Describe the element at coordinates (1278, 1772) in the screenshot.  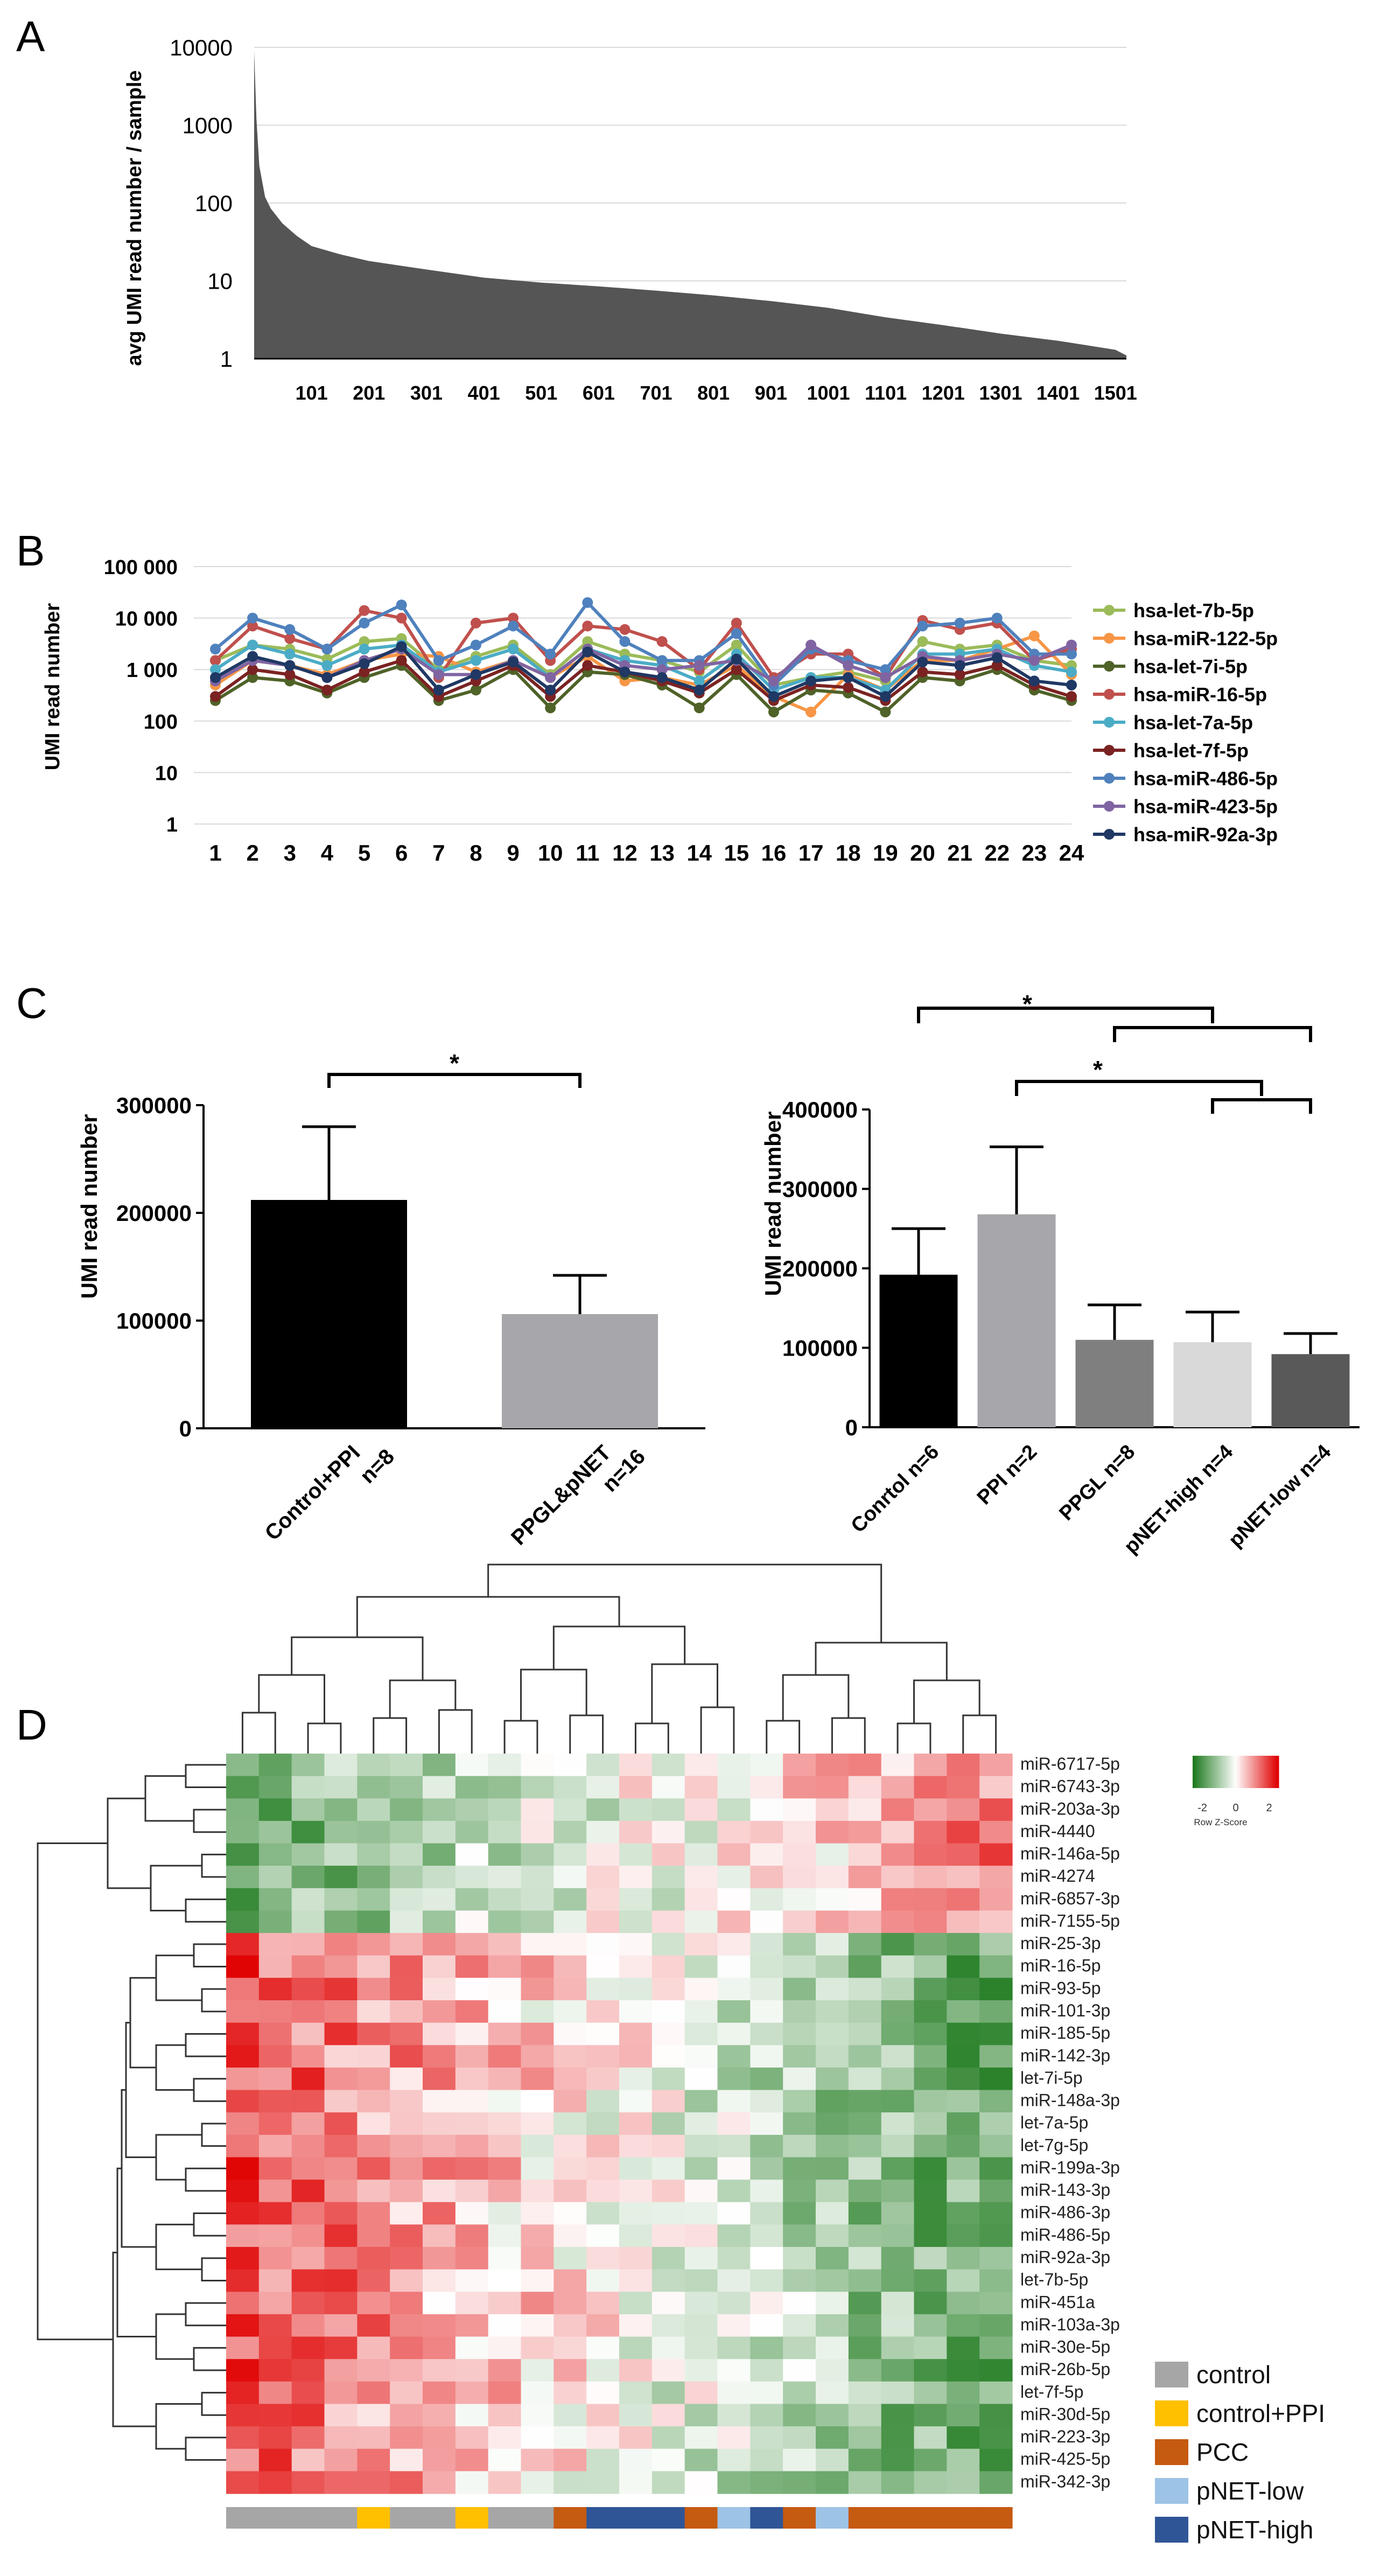
I see `color-key-segment` at that location.